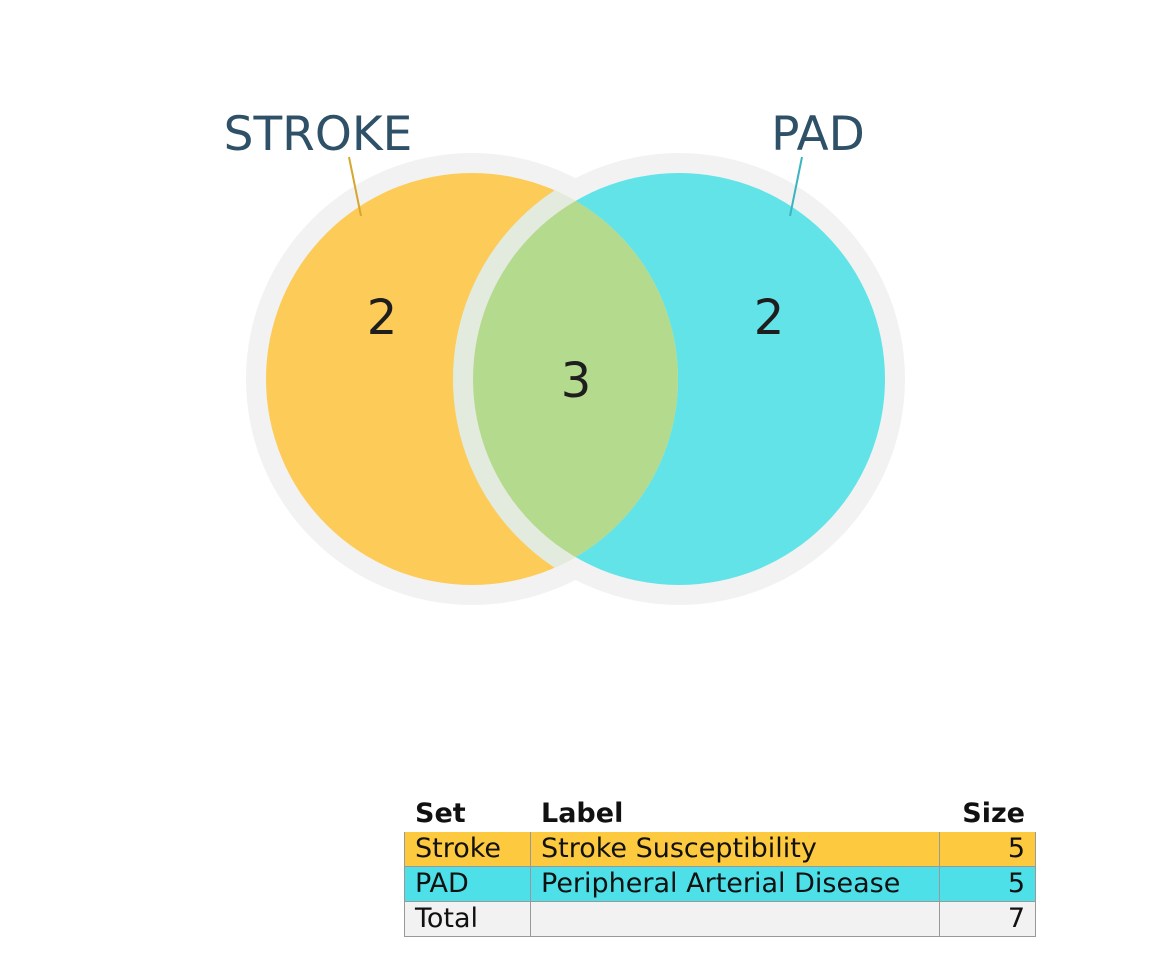 This screenshot has height=960, width=1152. I want to click on header-set: Set, so click(440, 813).